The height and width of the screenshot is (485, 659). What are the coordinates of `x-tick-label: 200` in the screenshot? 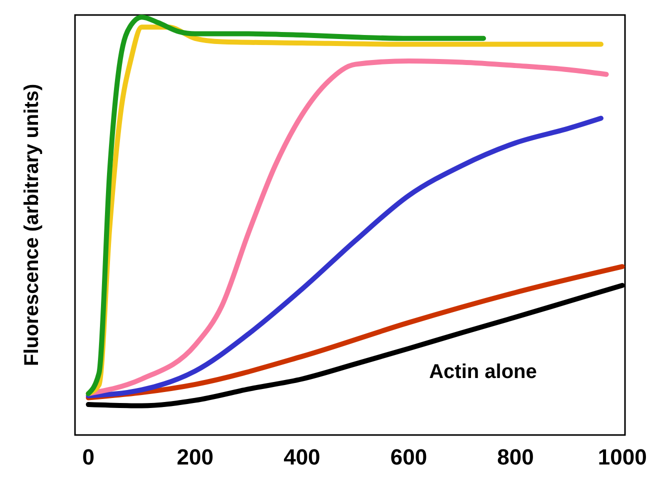 It's located at (195, 457).